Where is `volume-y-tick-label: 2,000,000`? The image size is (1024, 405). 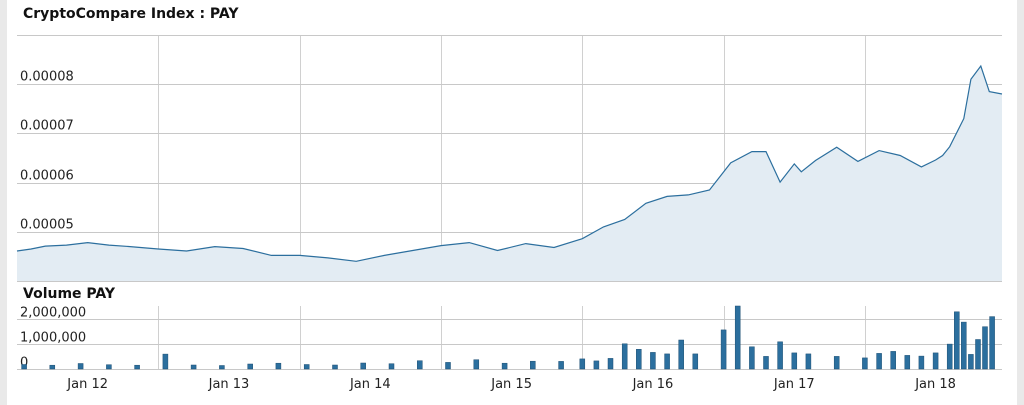 volume-y-tick-label: 2,000,000 is located at coordinates (53, 313).